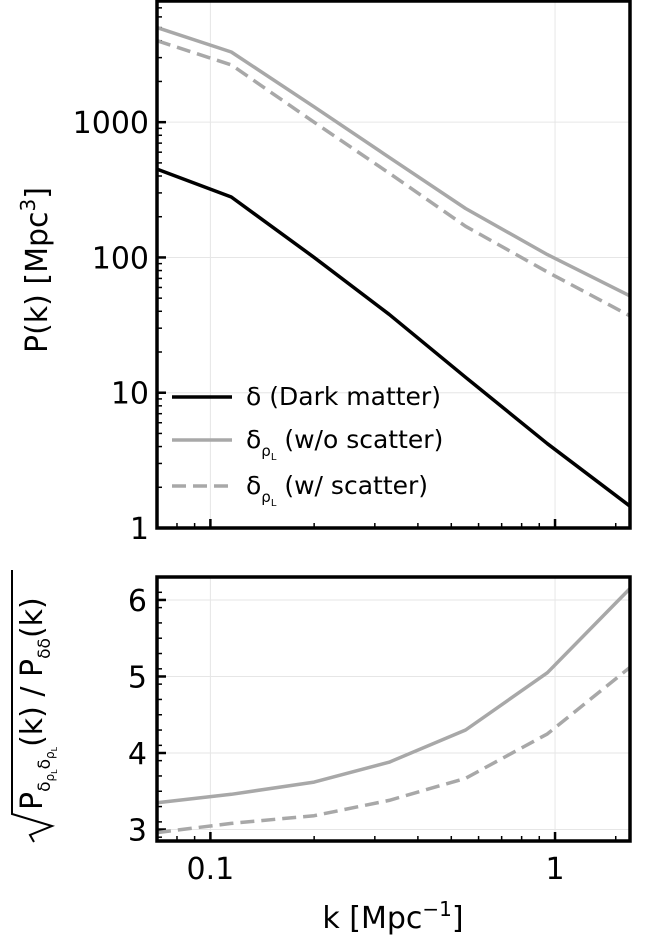 The width and height of the screenshot is (649, 938). Describe the element at coordinates (343, 396) in the screenshot. I see `legend-entry: δ (Dark matter)` at that location.